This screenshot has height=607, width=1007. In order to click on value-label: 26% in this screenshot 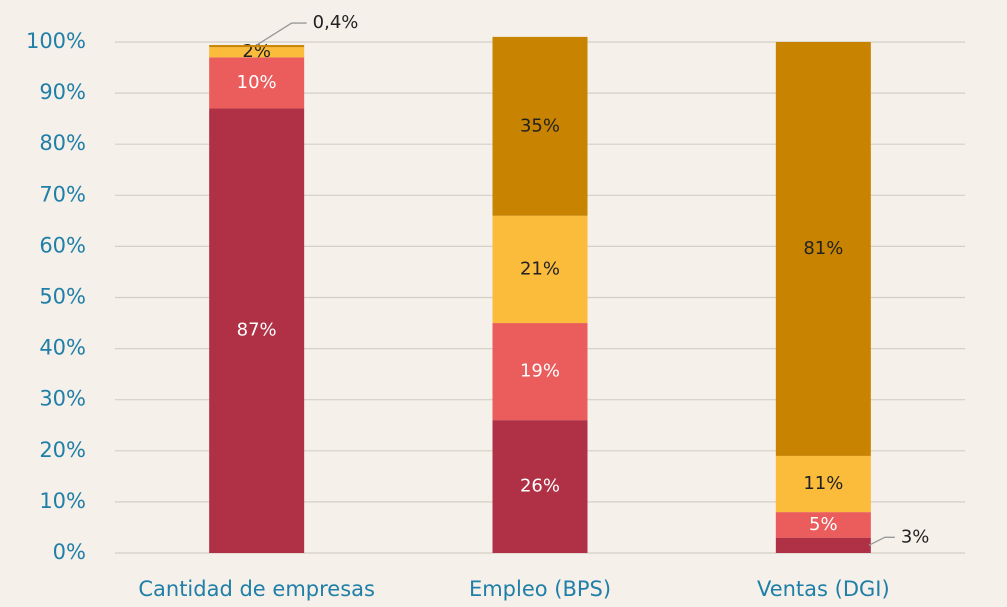, I will do `click(540, 486)`.